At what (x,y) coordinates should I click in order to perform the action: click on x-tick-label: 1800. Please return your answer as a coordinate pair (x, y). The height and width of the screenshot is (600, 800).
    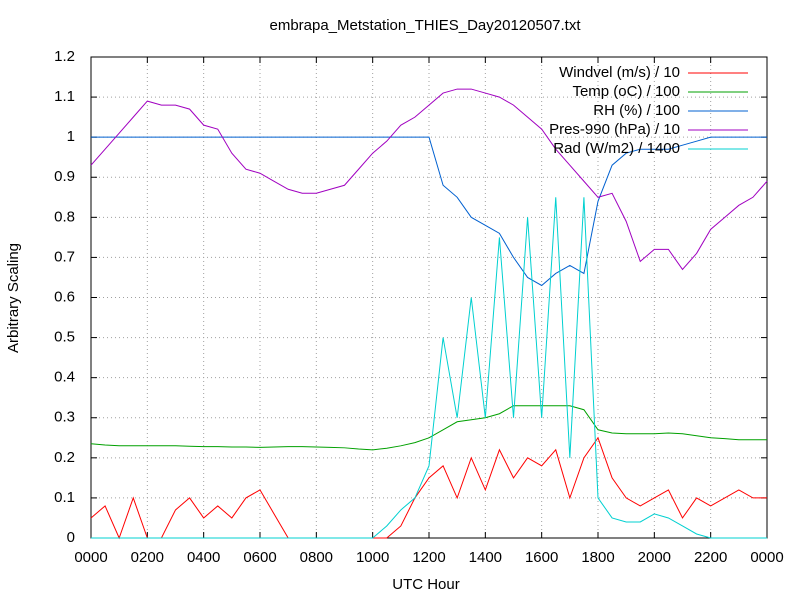
    Looking at the image, I should click on (597, 557).